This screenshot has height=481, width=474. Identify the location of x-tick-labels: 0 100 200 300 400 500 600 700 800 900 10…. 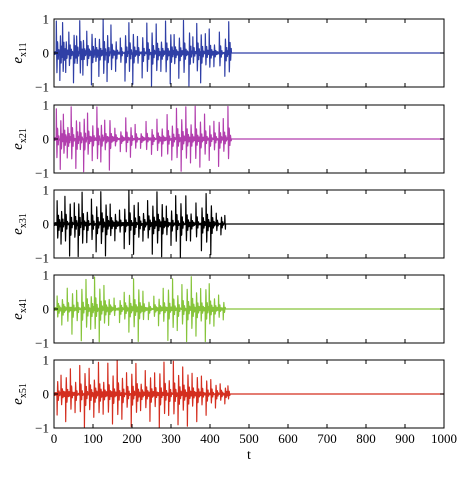
(254, 438).